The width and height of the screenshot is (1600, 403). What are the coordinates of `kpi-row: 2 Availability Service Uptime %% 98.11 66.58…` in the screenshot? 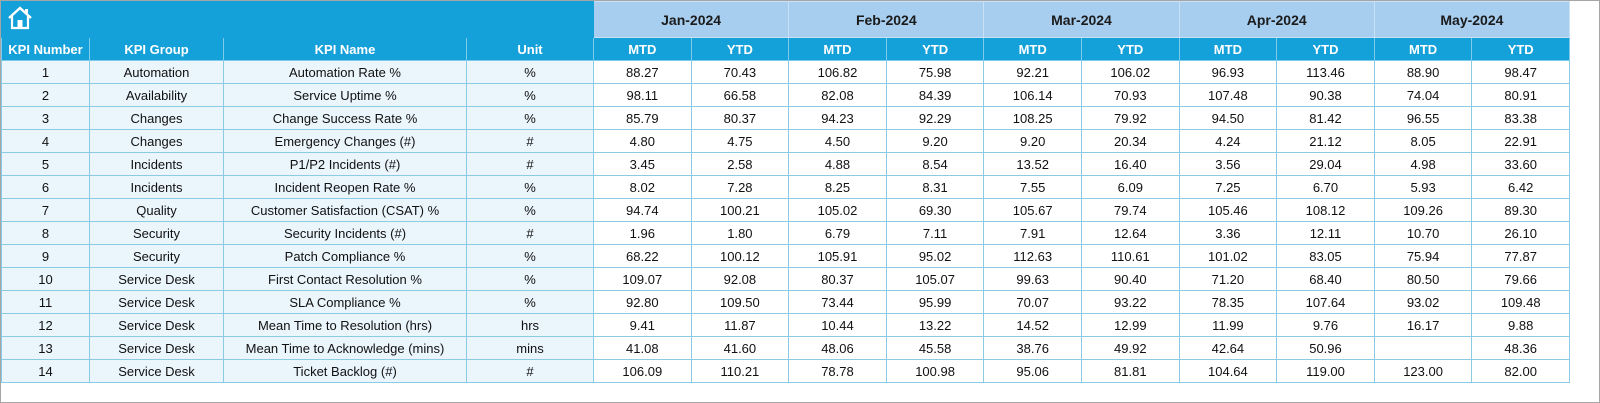 It's located at (785, 95).